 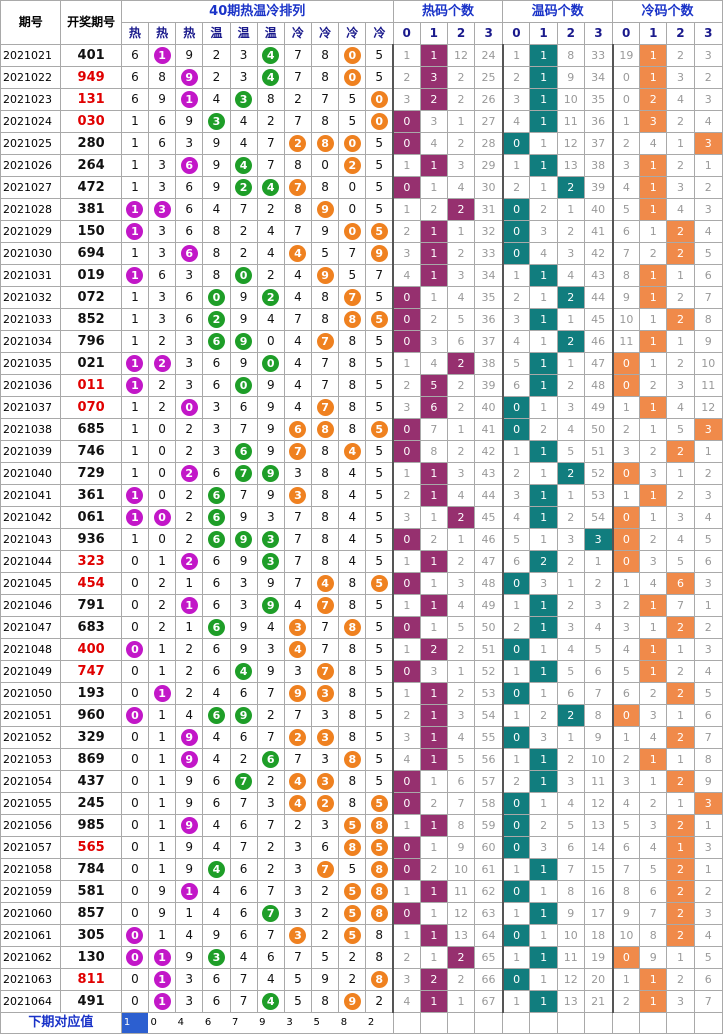 I want to click on cold-ball: 0, so click(x=379, y=99).